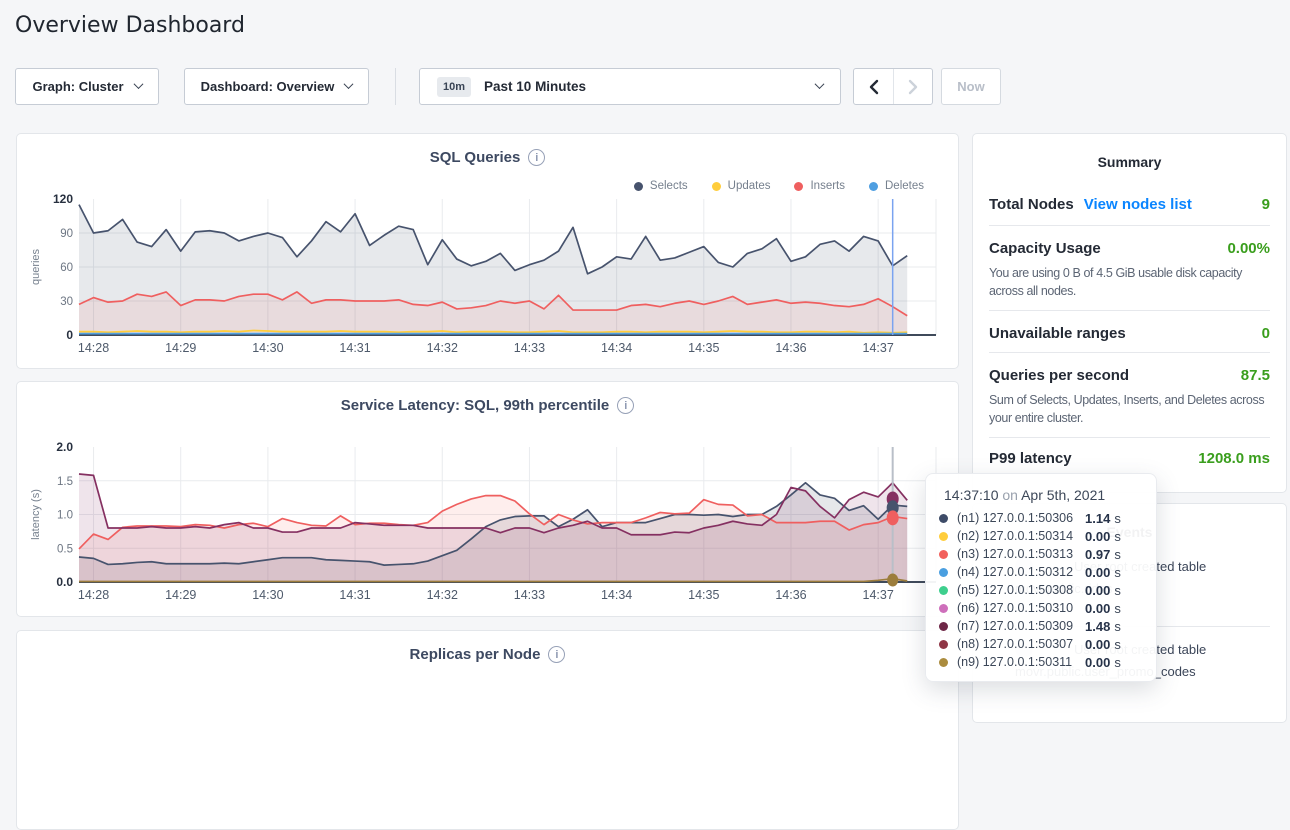 The width and height of the screenshot is (1290, 830). What do you see at coordinates (395, 86) in the screenshot?
I see `divider` at bounding box center [395, 86].